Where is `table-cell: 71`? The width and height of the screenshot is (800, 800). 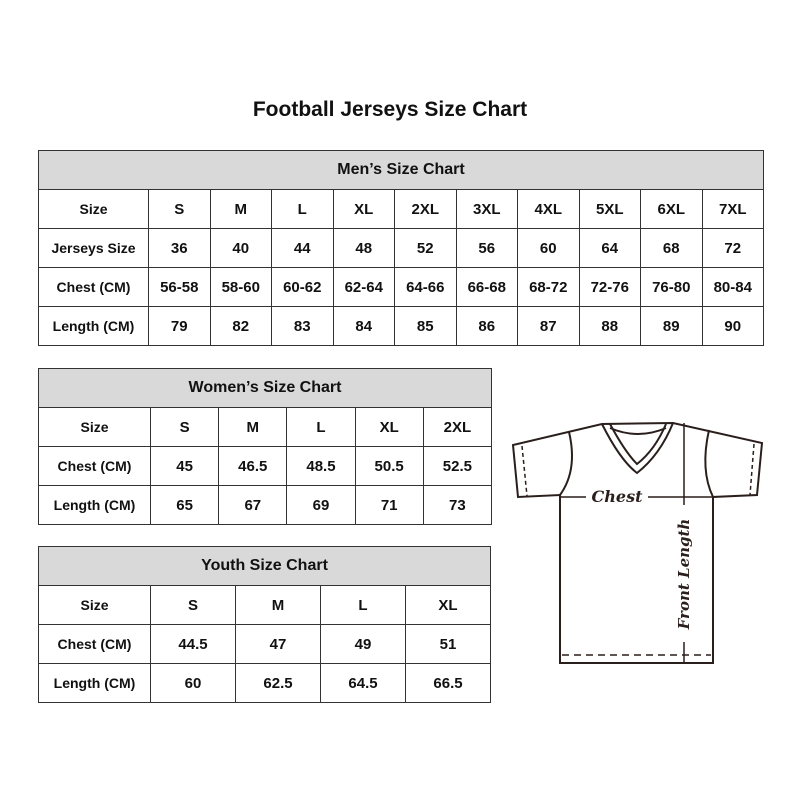
table-cell: 71 is located at coordinates (389, 505).